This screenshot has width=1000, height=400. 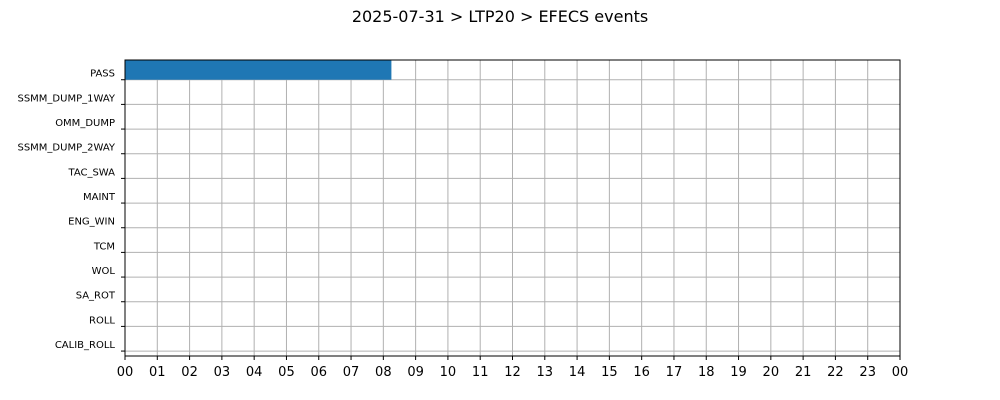 I want to click on x-tick-label: 22, so click(x=835, y=372).